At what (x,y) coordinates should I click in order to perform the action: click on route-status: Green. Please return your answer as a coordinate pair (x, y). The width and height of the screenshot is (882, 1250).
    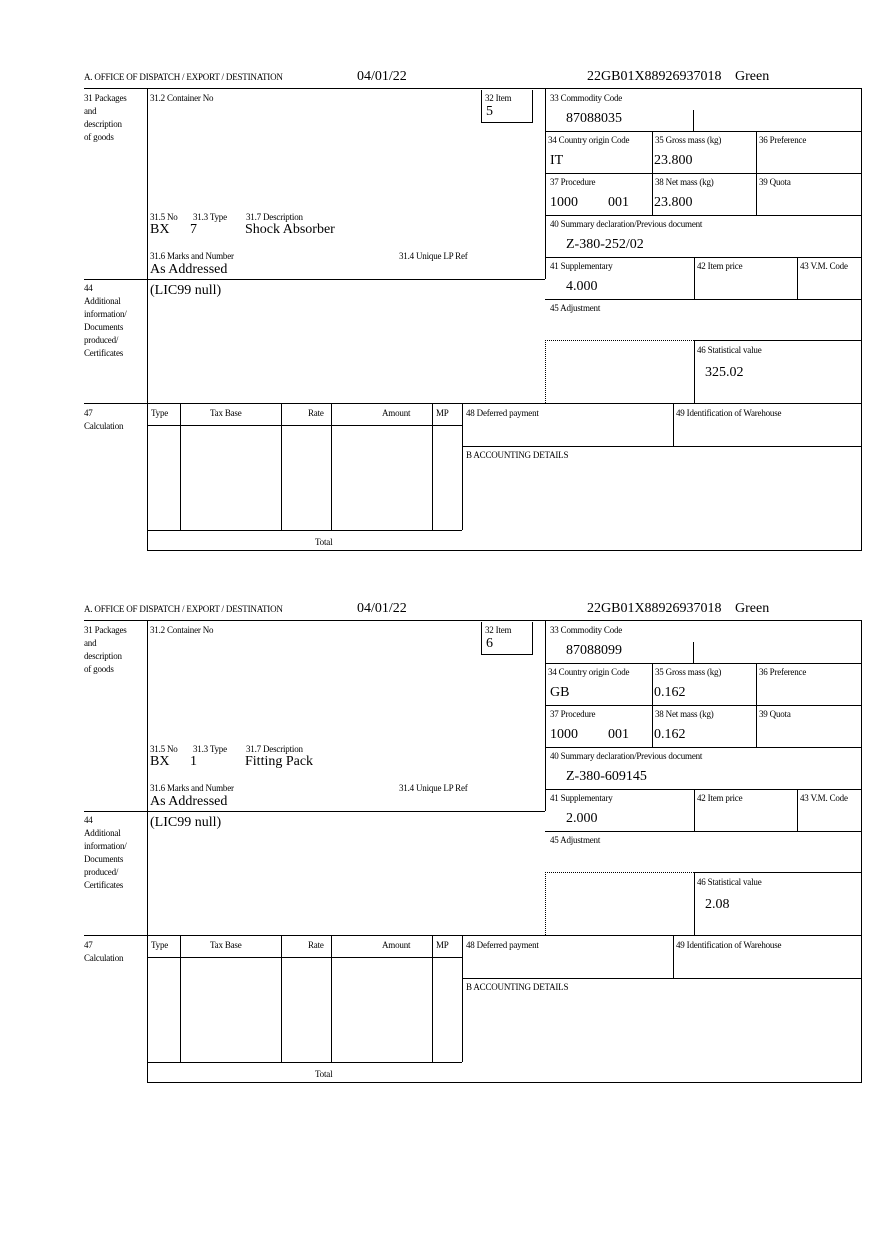
    Looking at the image, I should click on (752, 76).